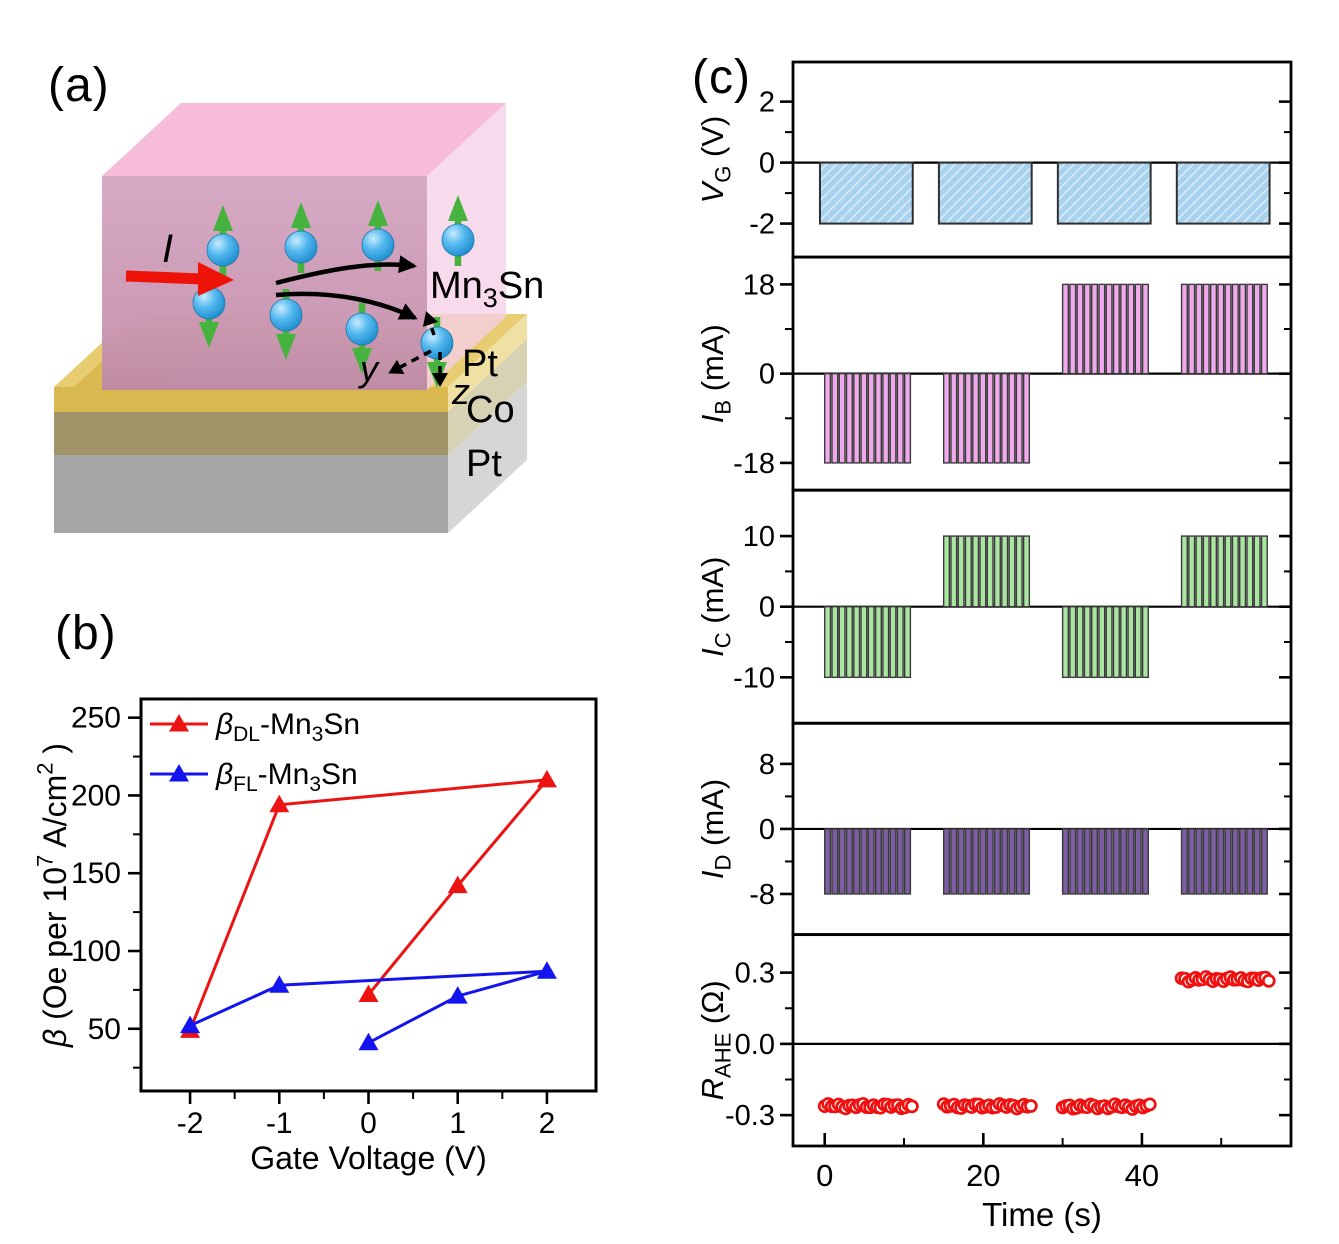 The image size is (1339, 1244). What do you see at coordinates (1142, 1175) in the screenshot?
I see `svg-text: 40` at bounding box center [1142, 1175].